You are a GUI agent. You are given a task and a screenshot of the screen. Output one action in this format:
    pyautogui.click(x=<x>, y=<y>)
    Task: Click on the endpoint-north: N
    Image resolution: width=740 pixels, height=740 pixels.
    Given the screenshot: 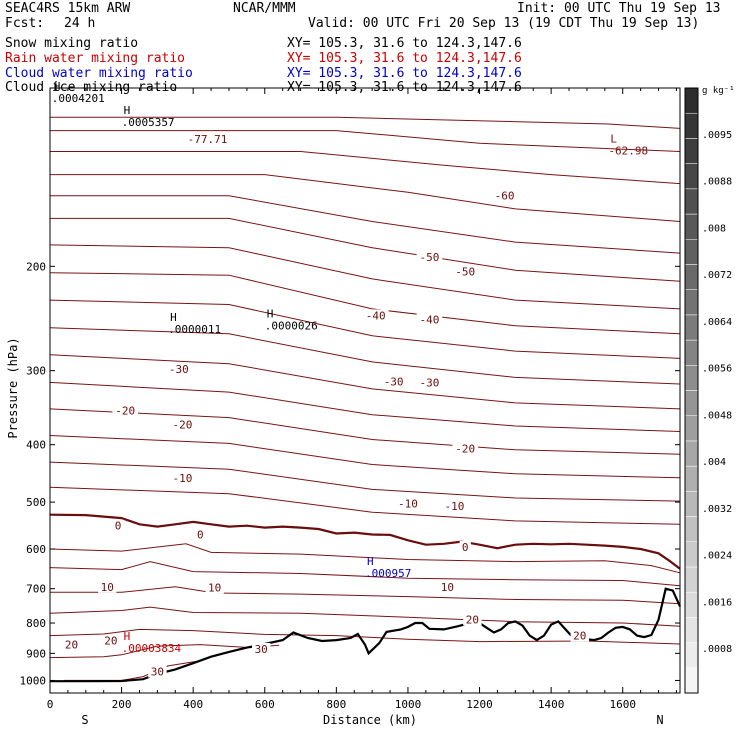 What is the action you would take?
    pyautogui.click(x=659, y=720)
    